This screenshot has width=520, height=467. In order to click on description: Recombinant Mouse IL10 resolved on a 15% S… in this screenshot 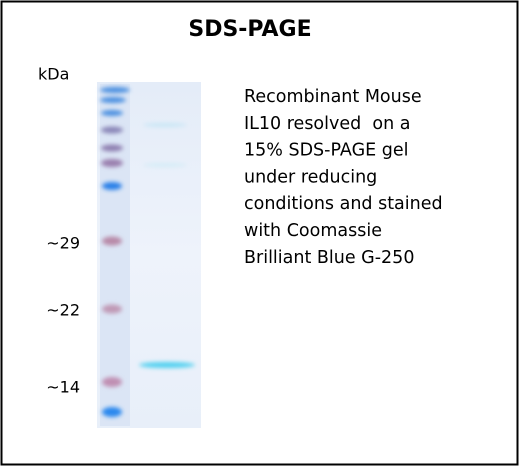, I will do `click(343, 177)`.